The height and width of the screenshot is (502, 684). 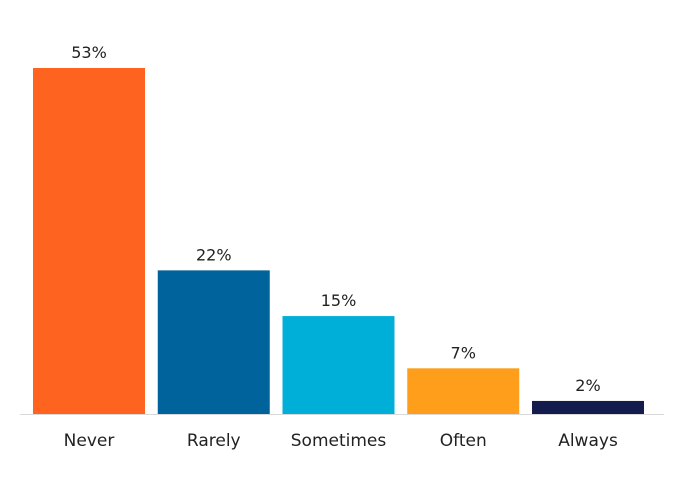 I want to click on category-labels-group: Never Rarely Sometimes Often Always, so click(x=341, y=441).